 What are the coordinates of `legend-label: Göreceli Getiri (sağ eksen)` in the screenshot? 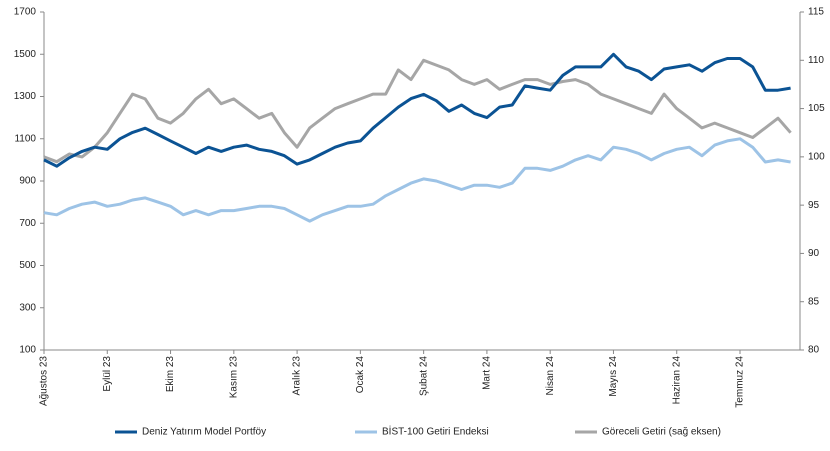 It's located at (661, 432).